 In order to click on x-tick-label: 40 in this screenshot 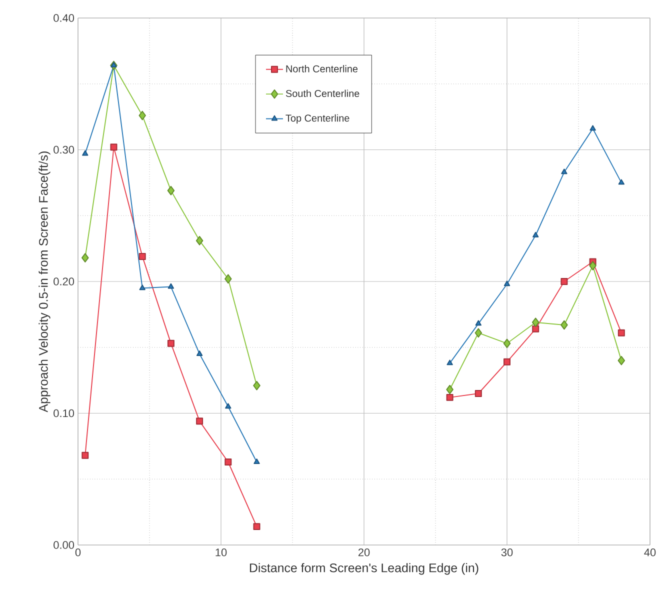, I will do `click(650, 552)`.